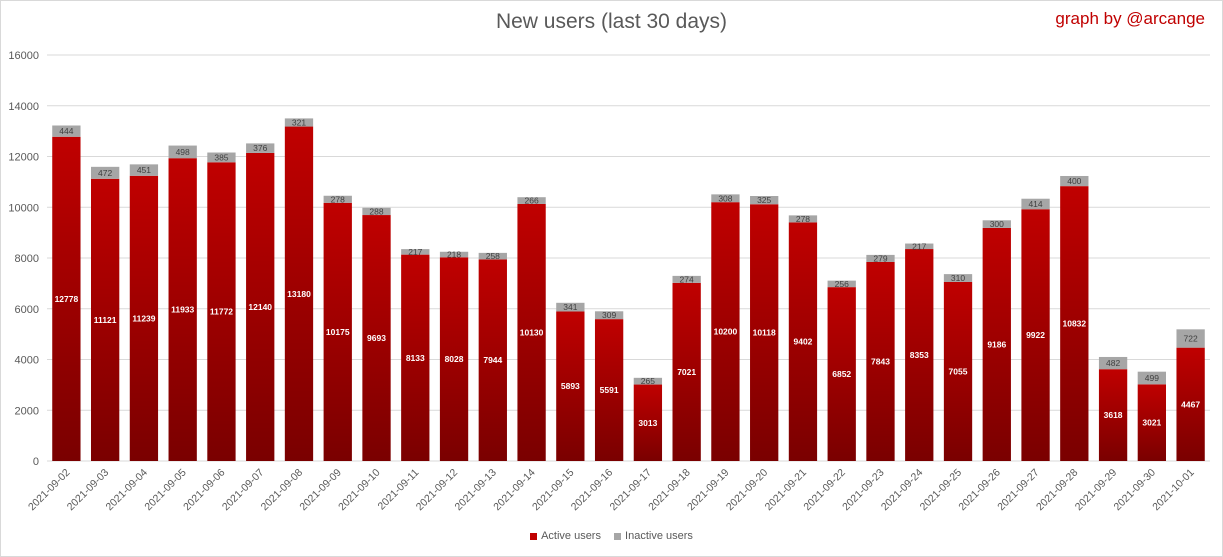 The height and width of the screenshot is (557, 1223). I want to click on data-label-active: 7055, so click(958, 371).